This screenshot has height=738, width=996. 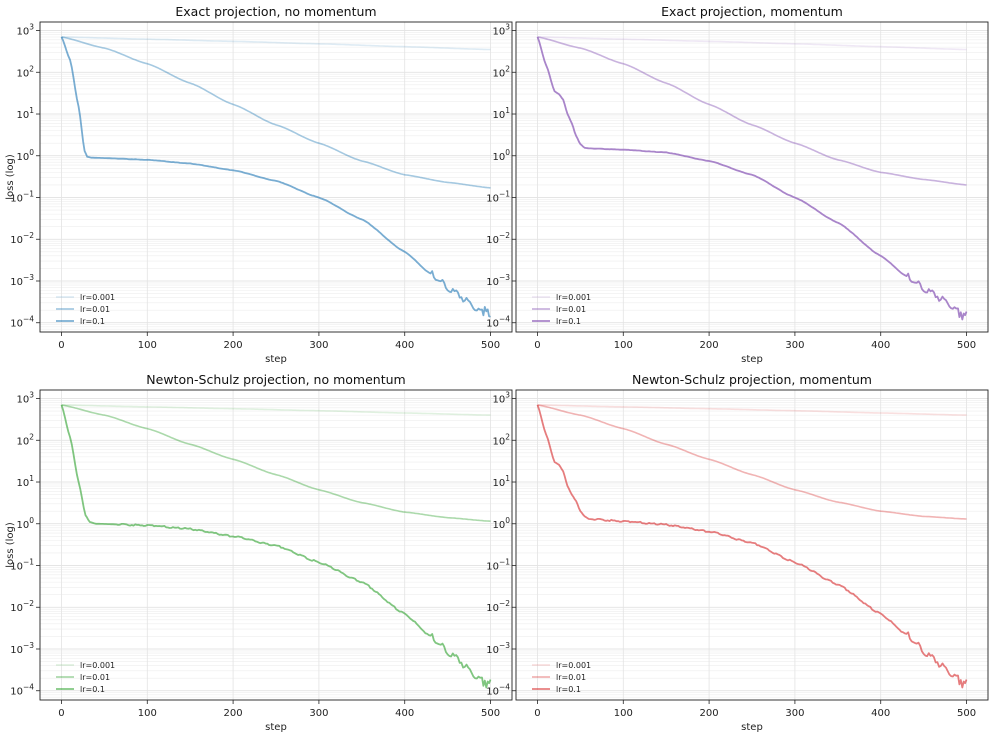 I want to click on chart-title: Newton-Schulz projection, no momentum, so click(x=275, y=379).